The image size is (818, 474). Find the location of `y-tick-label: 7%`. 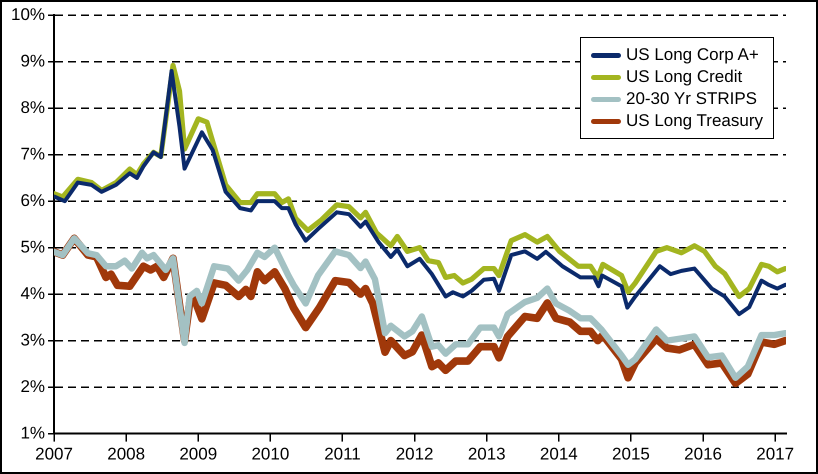

y-tick-label: 7% is located at coordinates (33, 154).